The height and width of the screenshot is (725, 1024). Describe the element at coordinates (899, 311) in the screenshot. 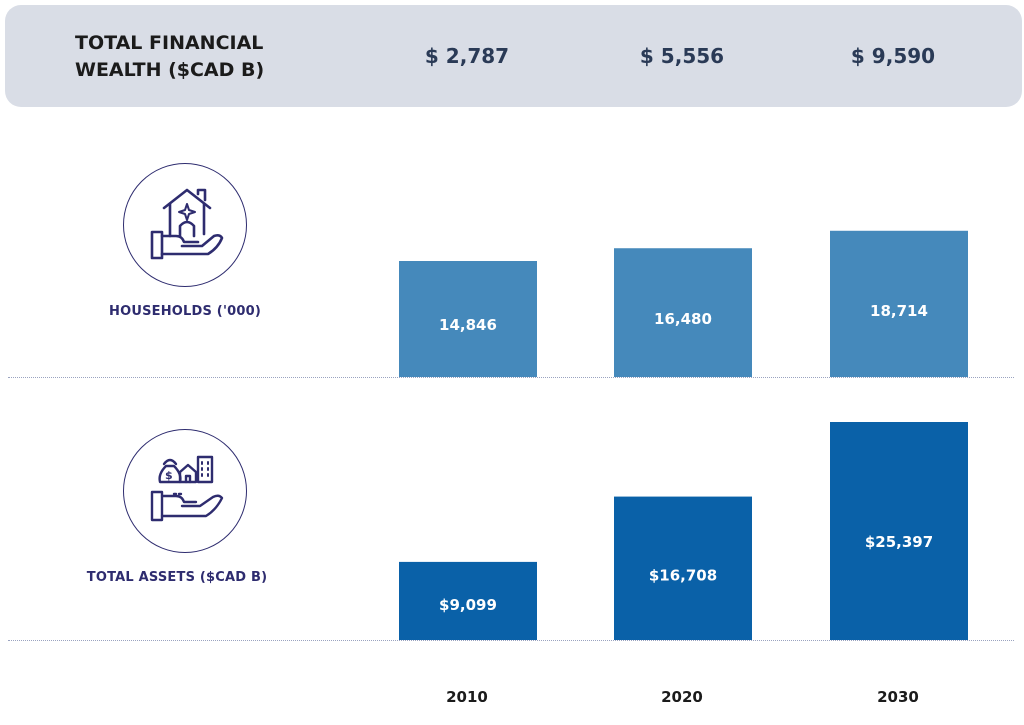

I see `households-value-label-2030: 18,714` at that location.